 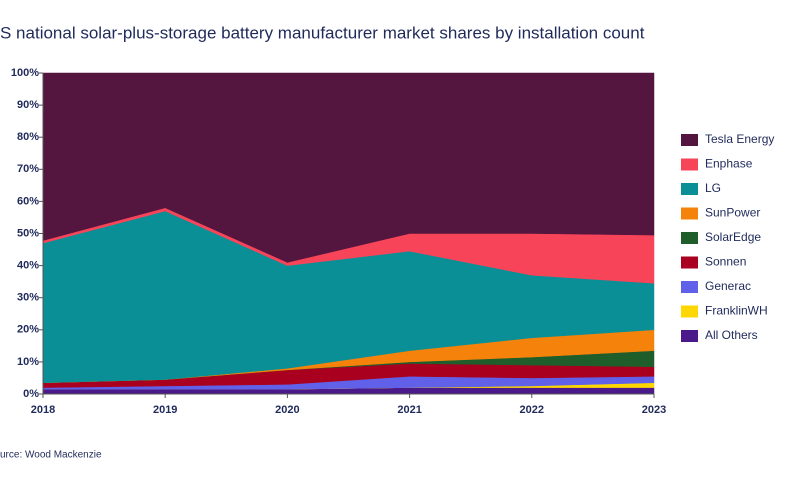 What do you see at coordinates (31, 394) in the screenshot?
I see `y-tick-label: 0%` at bounding box center [31, 394].